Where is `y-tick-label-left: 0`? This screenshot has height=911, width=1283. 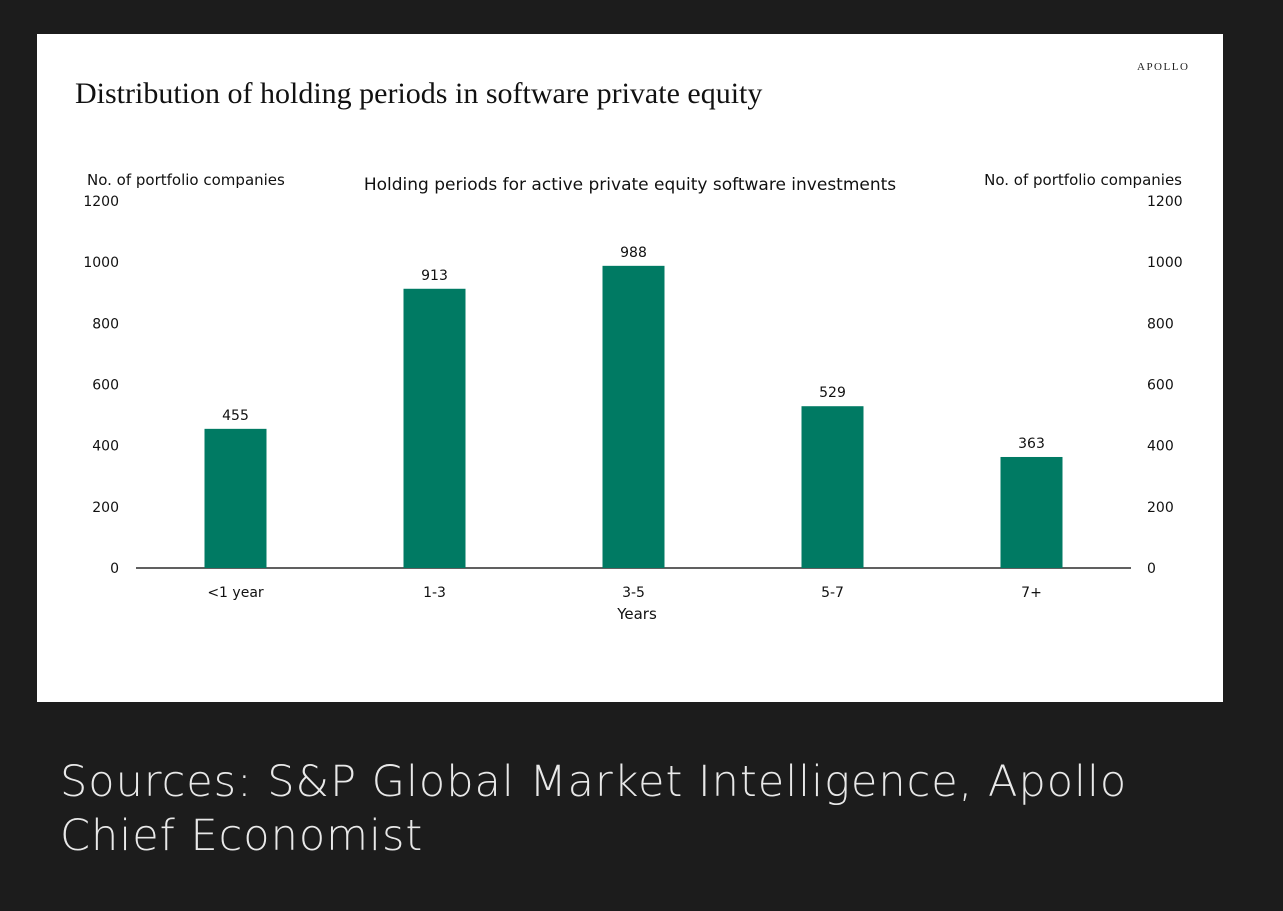 y-tick-label-left: 0 is located at coordinates (114, 569).